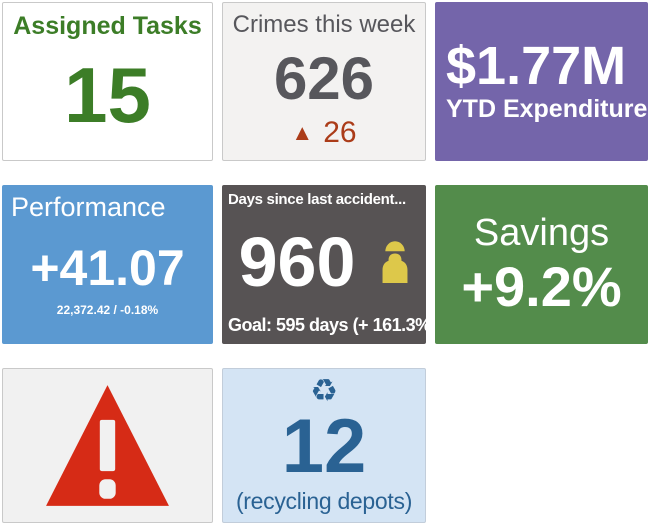 The height and width of the screenshot is (529, 650). What do you see at coordinates (541, 232) in the screenshot?
I see `savings-title: Savings` at bounding box center [541, 232].